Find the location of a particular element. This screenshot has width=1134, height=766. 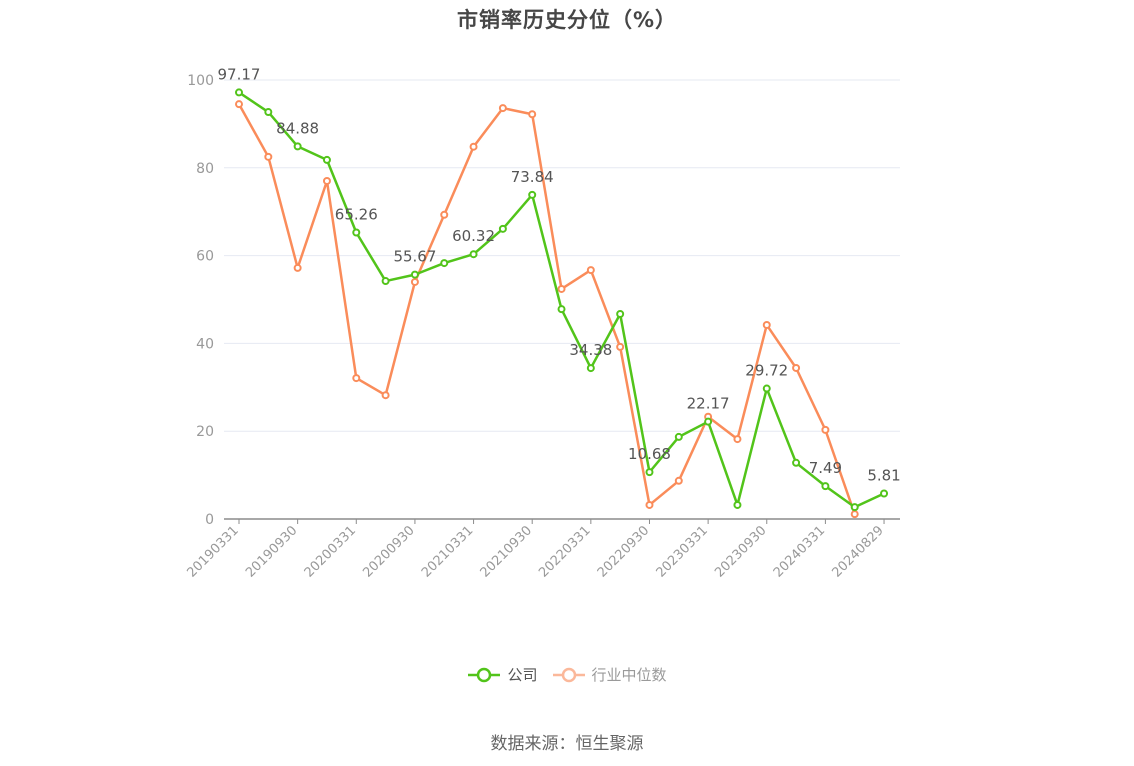

y-axis: 0 20 40 60 80 100 is located at coordinates (200, 300).